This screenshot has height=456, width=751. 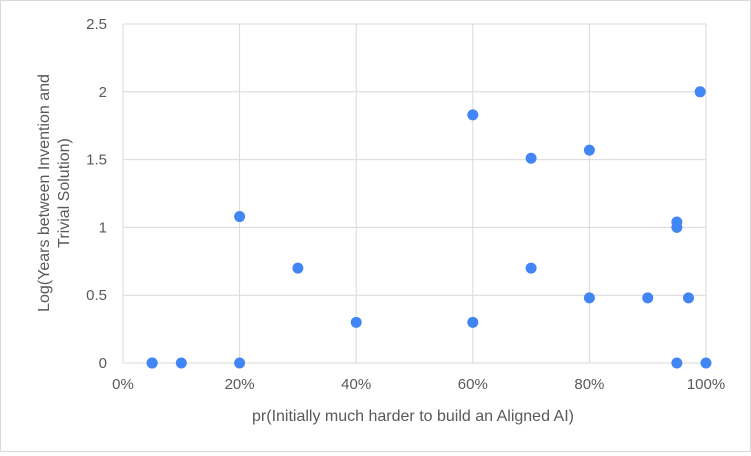 I want to click on y-tick-label: 2.5, so click(x=96, y=24).